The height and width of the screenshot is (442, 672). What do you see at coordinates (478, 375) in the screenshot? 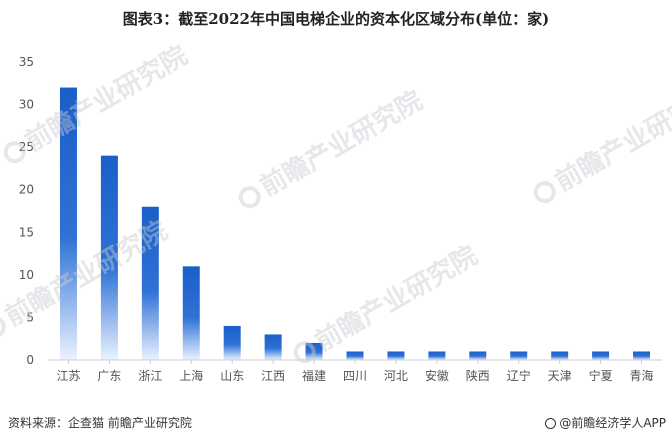
I see `x-tick-label: 陕西` at bounding box center [478, 375].